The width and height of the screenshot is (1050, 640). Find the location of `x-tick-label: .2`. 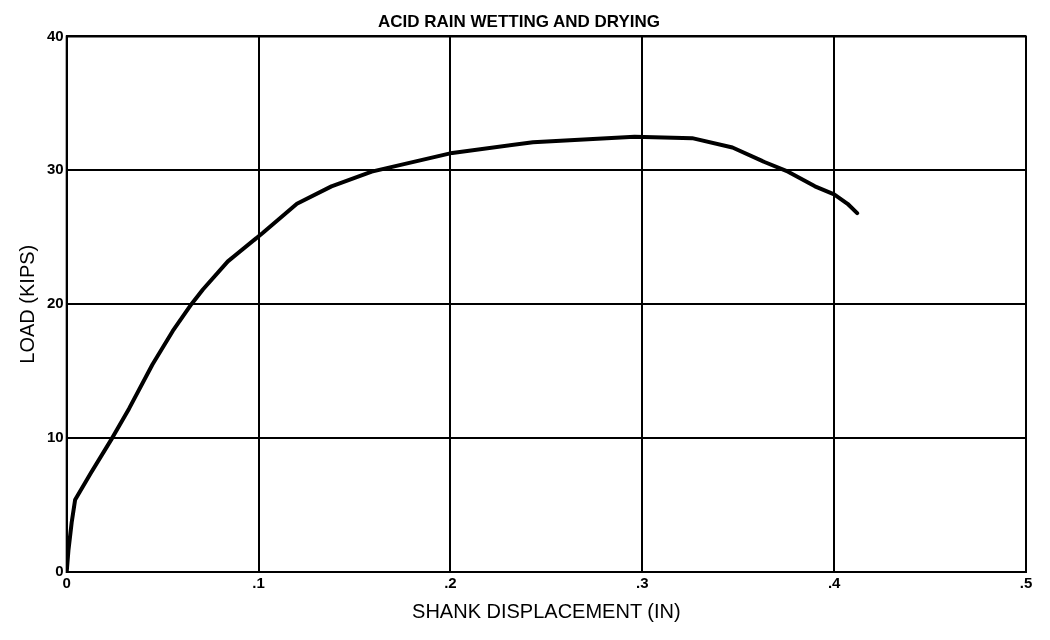

x-tick-label: .2 is located at coordinates (450, 583).